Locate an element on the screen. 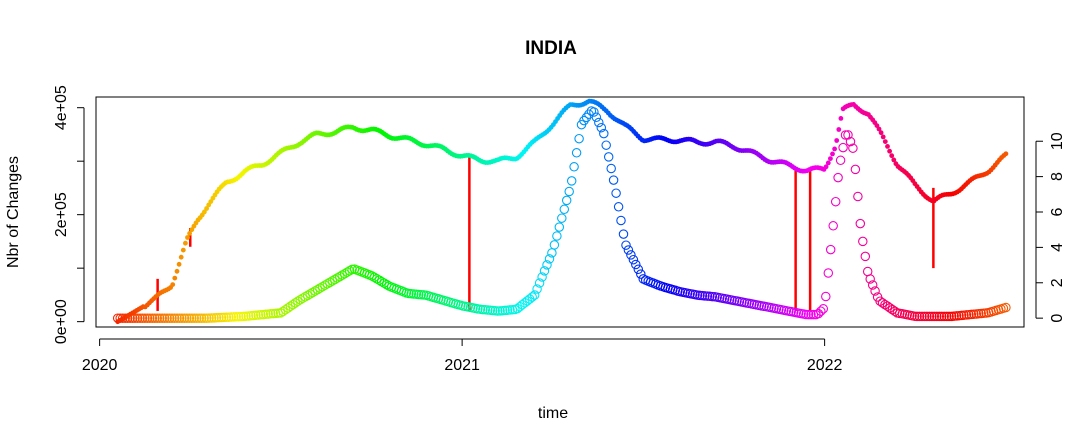 The height and width of the screenshot is (439, 1072). y-left-tick-label: 2e+05 is located at coordinates (61, 214).